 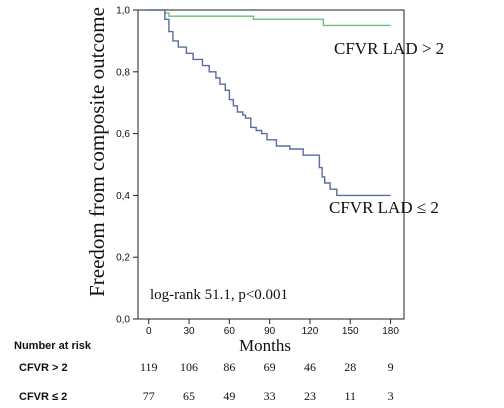 What do you see at coordinates (229, 396) in the screenshot?
I see `risk-table-value: 49` at bounding box center [229, 396].